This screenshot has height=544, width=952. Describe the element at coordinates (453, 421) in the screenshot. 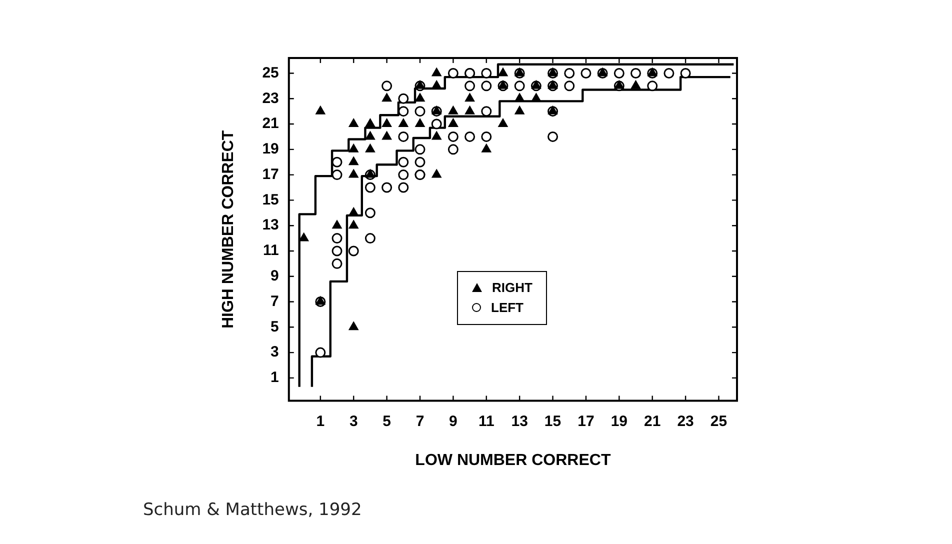

I see `x-tick-label: 9` at that location.